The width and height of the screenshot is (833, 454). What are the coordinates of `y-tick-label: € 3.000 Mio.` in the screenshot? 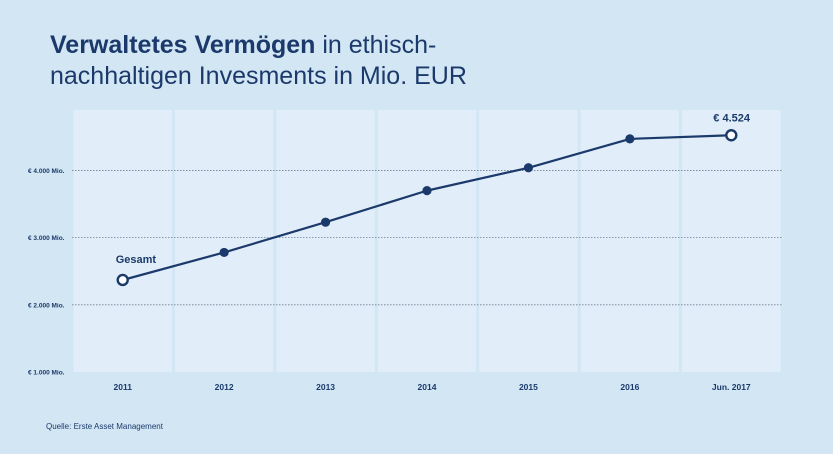 It's located at (46, 238).